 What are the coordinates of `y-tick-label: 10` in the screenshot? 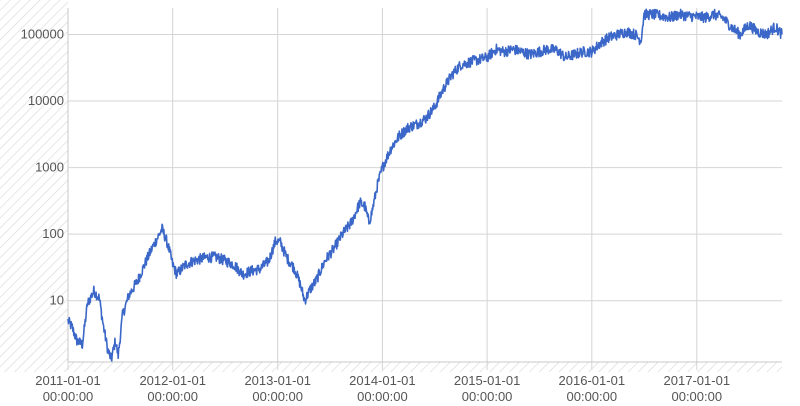 It's located at (57, 300).